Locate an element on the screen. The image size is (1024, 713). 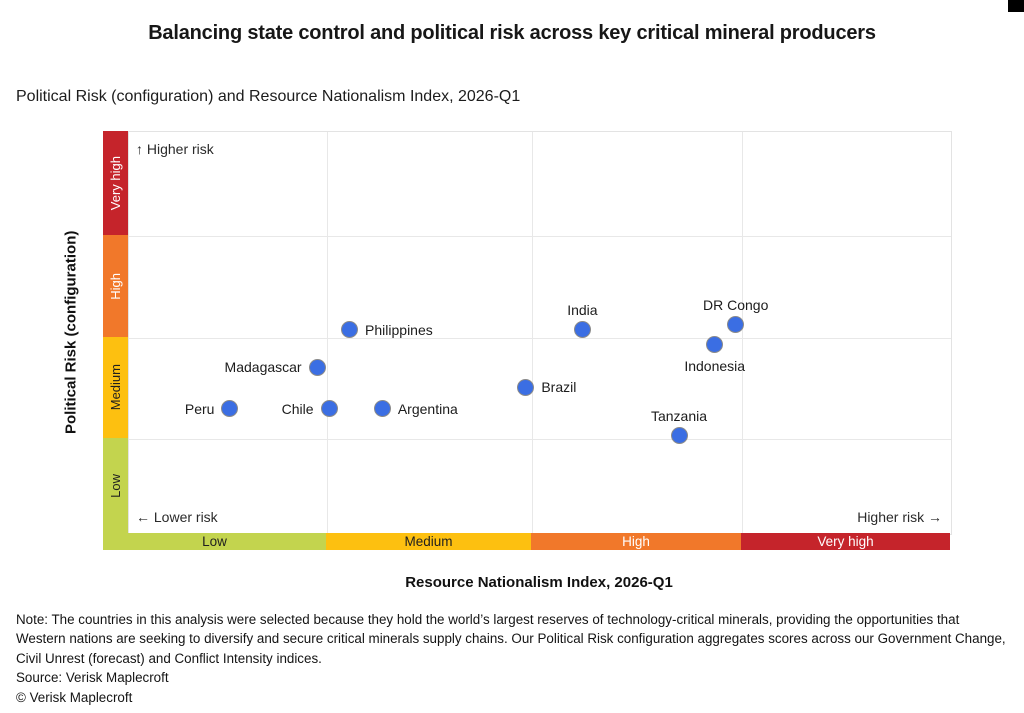
data-point-brazil: Brazil is located at coordinates (546, 387).